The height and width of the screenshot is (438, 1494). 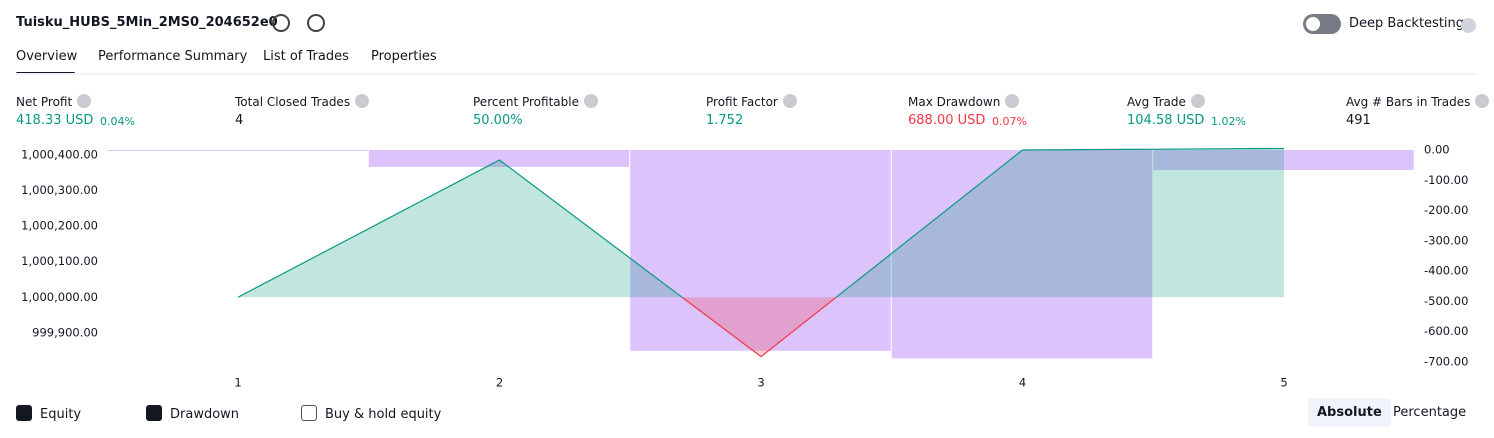 What do you see at coordinates (59, 261) in the screenshot?
I see `y-tick-label: 1,000,100.00` at bounding box center [59, 261].